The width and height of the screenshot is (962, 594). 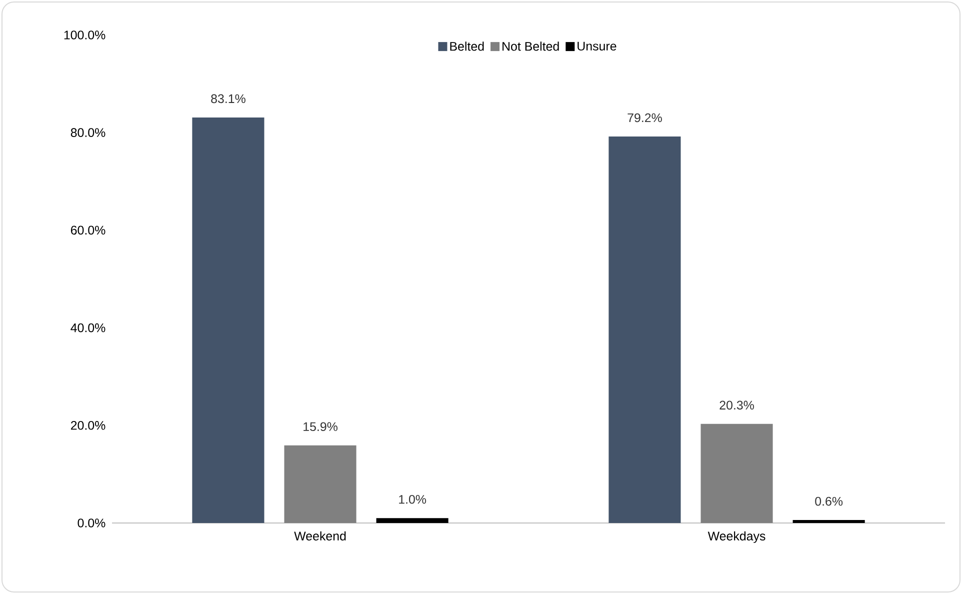 I want to click on legend-label: Belted, so click(x=467, y=46).